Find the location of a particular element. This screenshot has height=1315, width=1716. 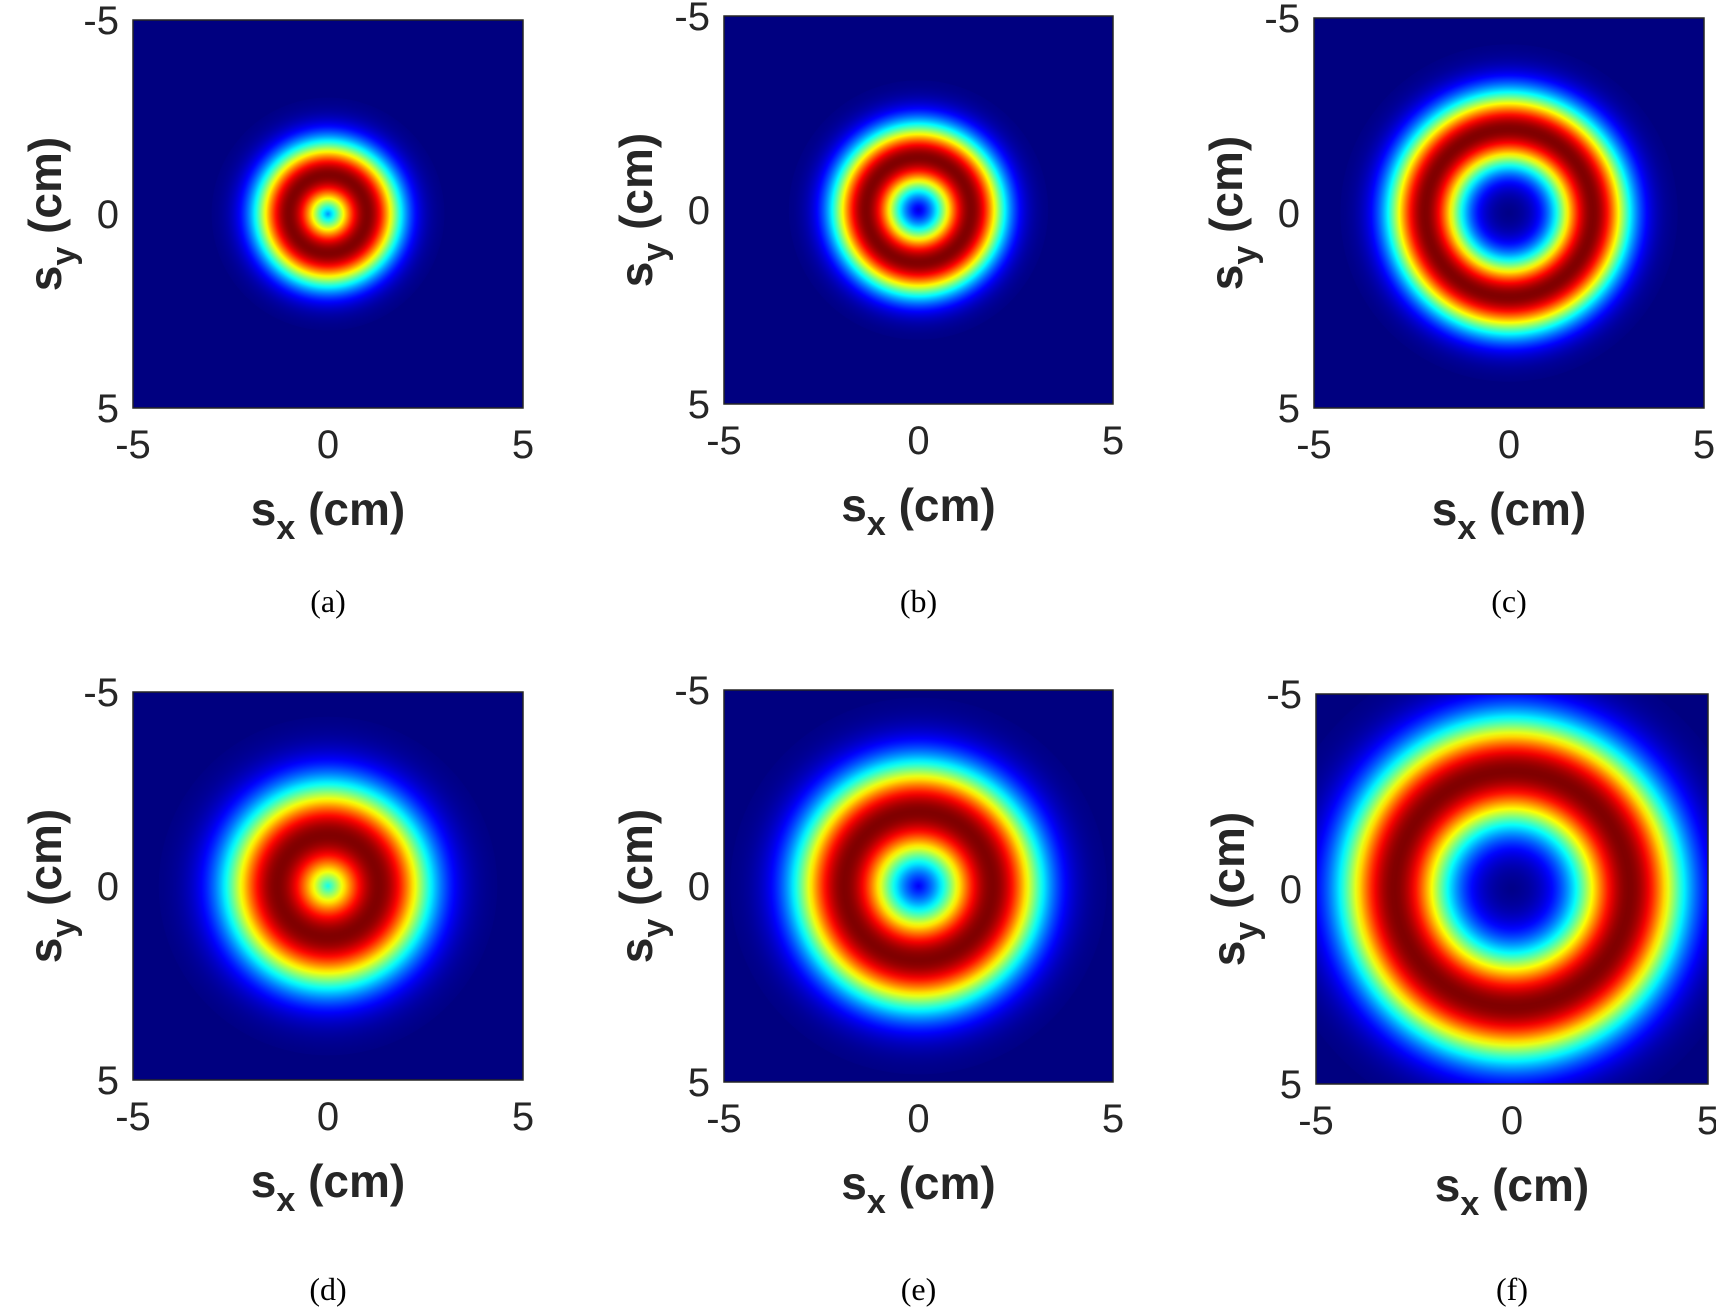

panel-caption: (e) is located at coordinates (919, 1289).